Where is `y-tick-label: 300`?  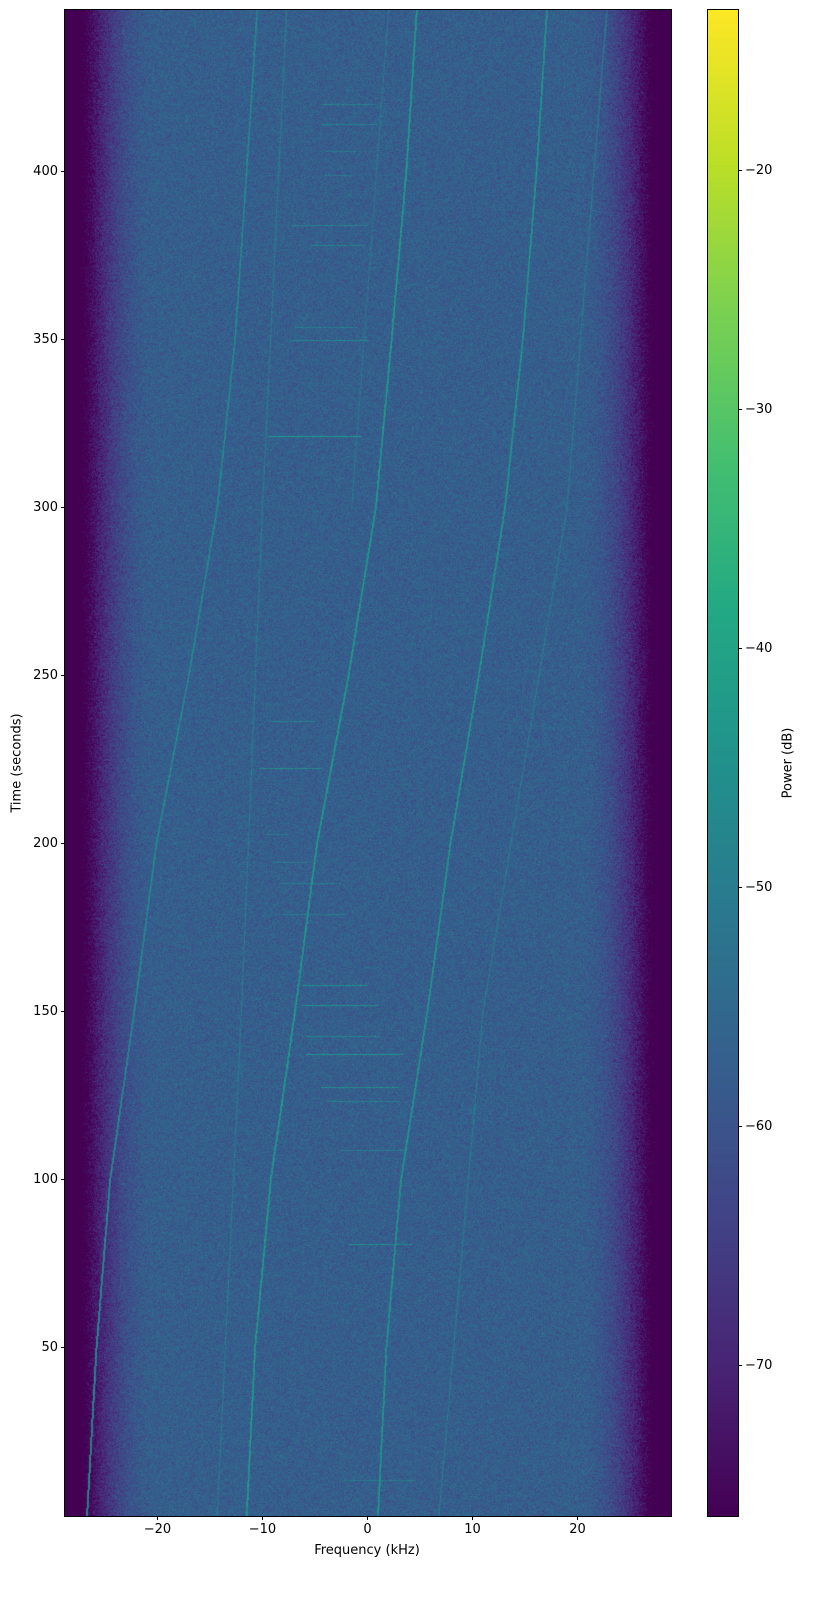 y-tick-label: 300 is located at coordinates (45, 508).